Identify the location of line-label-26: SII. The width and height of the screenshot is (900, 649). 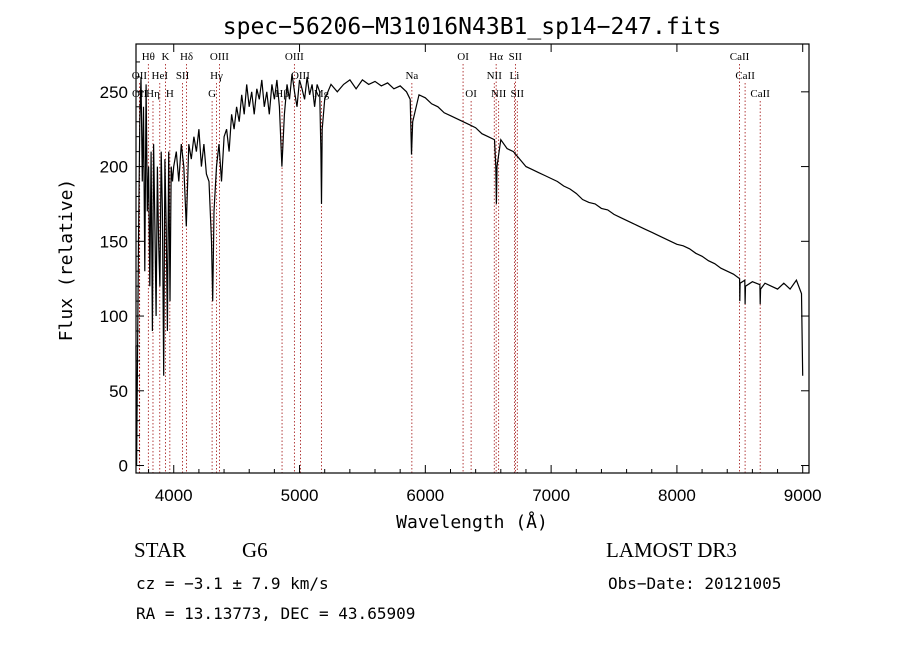
(518, 94).